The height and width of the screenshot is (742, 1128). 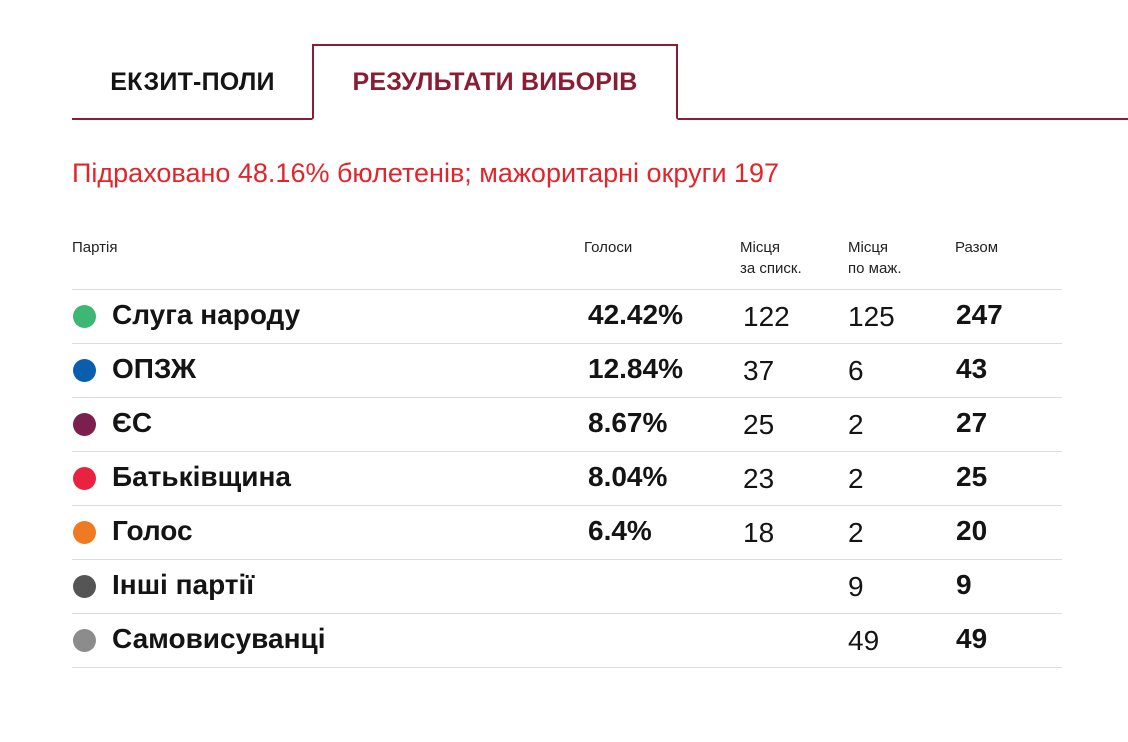 What do you see at coordinates (567, 640) in the screenshot?
I see `table-row: Самовисуванці 49 49` at bounding box center [567, 640].